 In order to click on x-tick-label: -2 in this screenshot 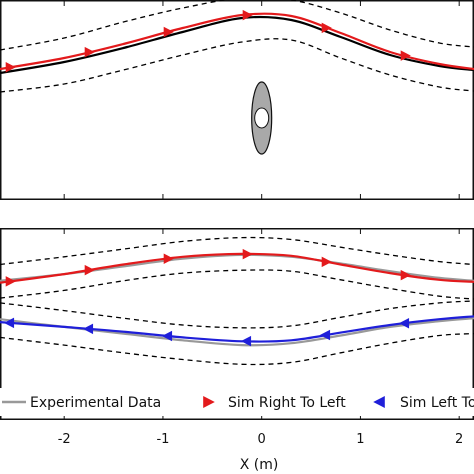, I will do `click(64, 439)`.